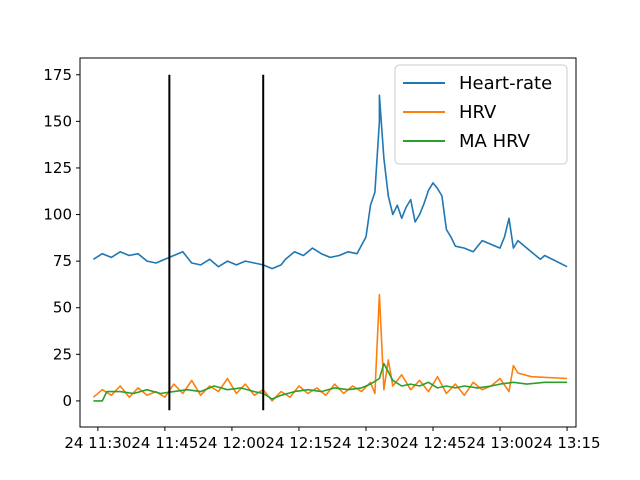  What do you see at coordinates (298, 443) in the screenshot?
I see `x-tick-label: 24 12:15` at bounding box center [298, 443].